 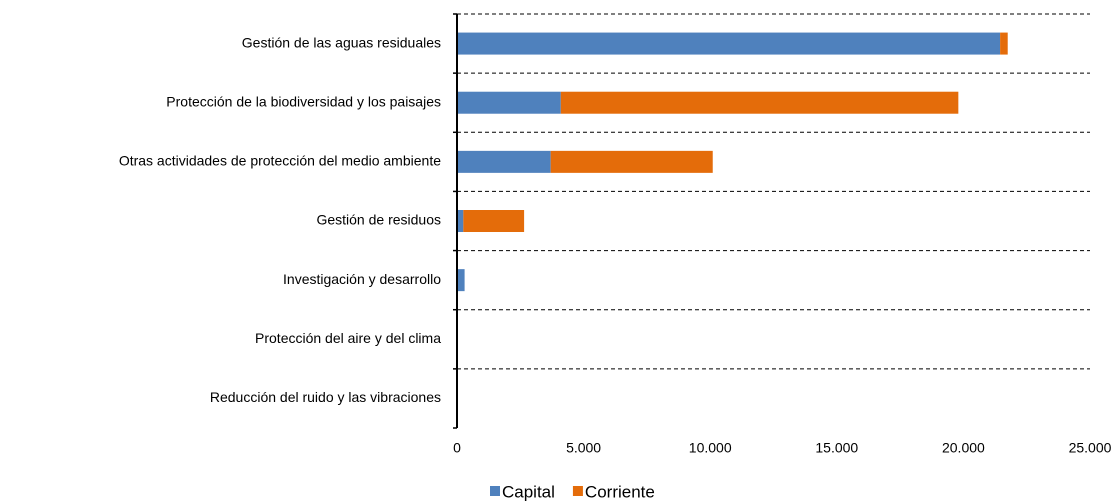 What do you see at coordinates (325, 397) in the screenshot?
I see `category-label: Reducción del ruido y las vibraciones` at bounding box center [325, 397].